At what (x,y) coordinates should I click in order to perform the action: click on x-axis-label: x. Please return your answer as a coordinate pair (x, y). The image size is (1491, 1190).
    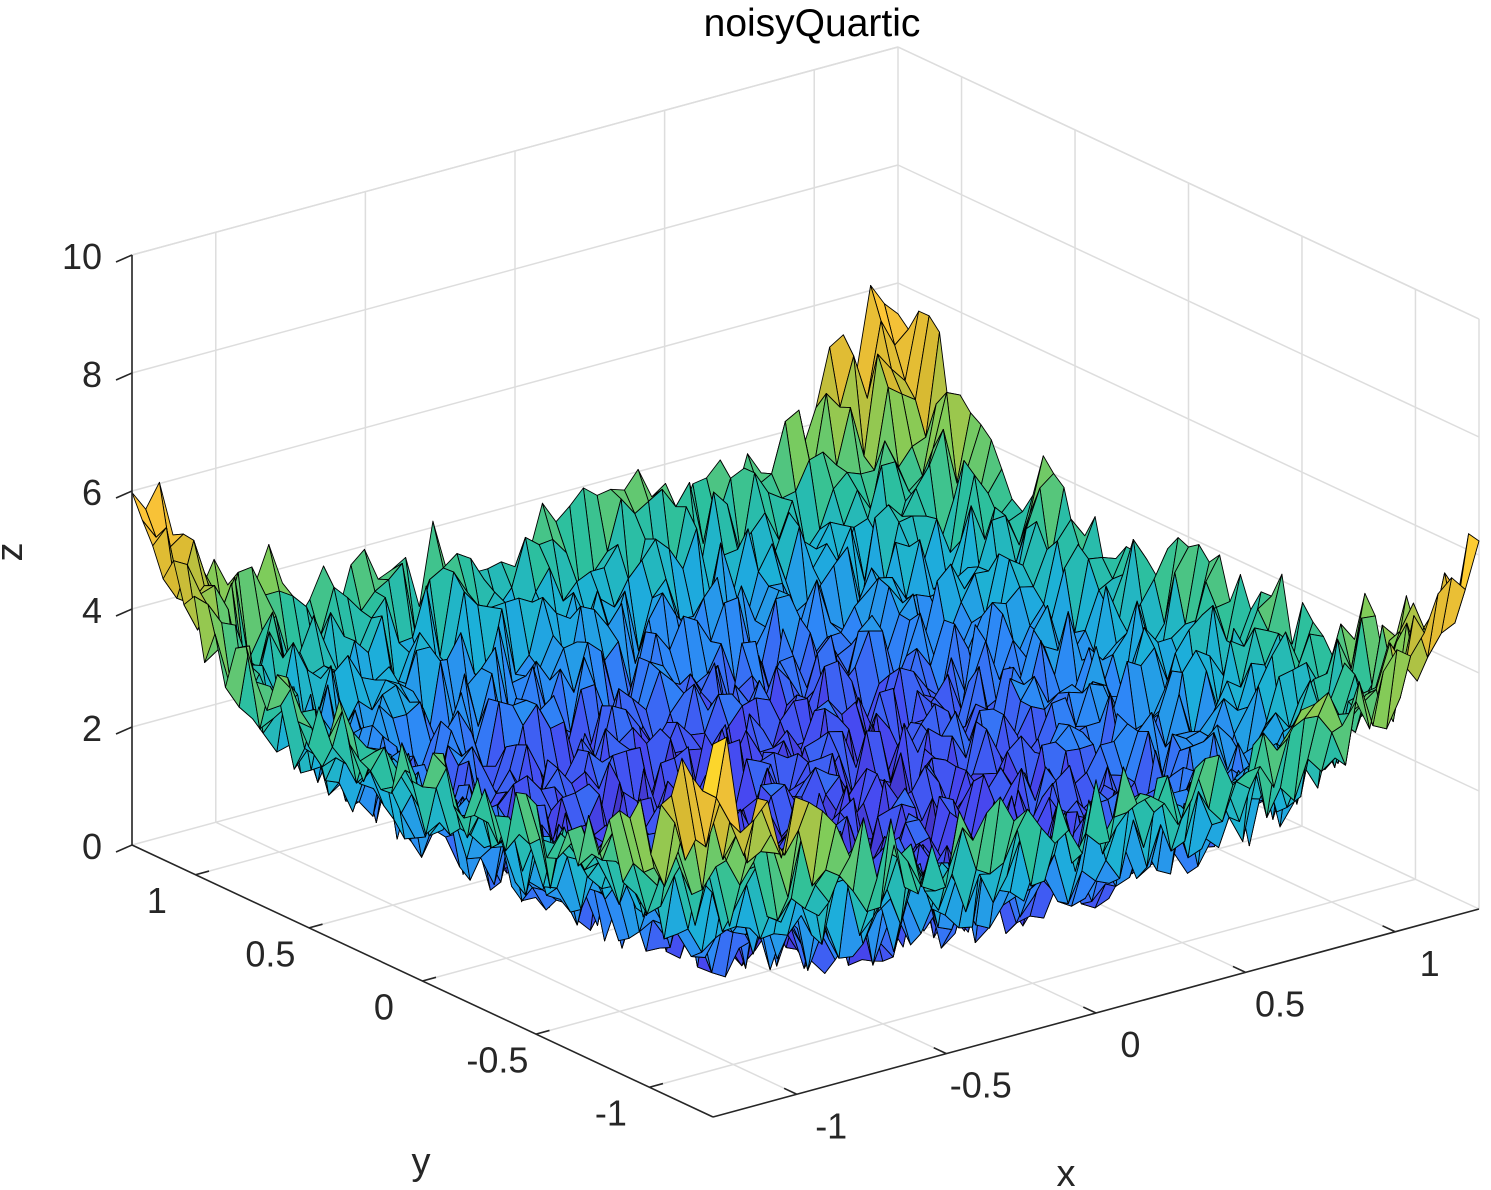
    Looking at the image, I should click on (1066, 1171).